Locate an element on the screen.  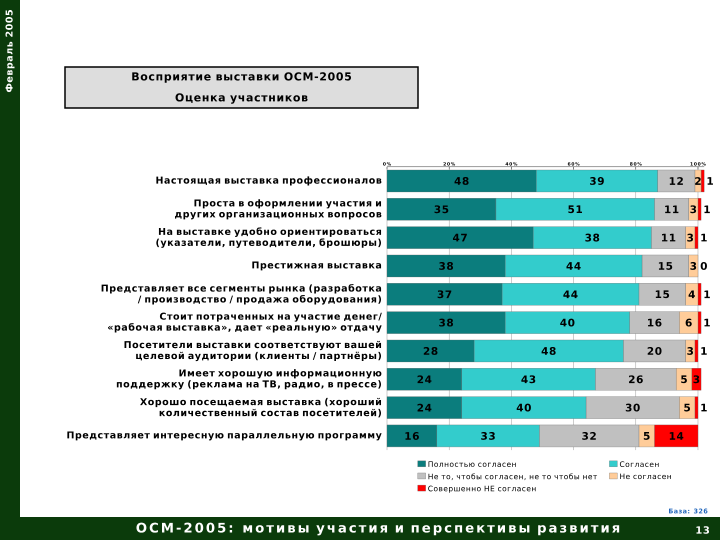
y-tick-label: Стоит потраченных на участие денег/ «рабочая выставка», дает «реальную» отдачу is located at coordinates (245, 322).